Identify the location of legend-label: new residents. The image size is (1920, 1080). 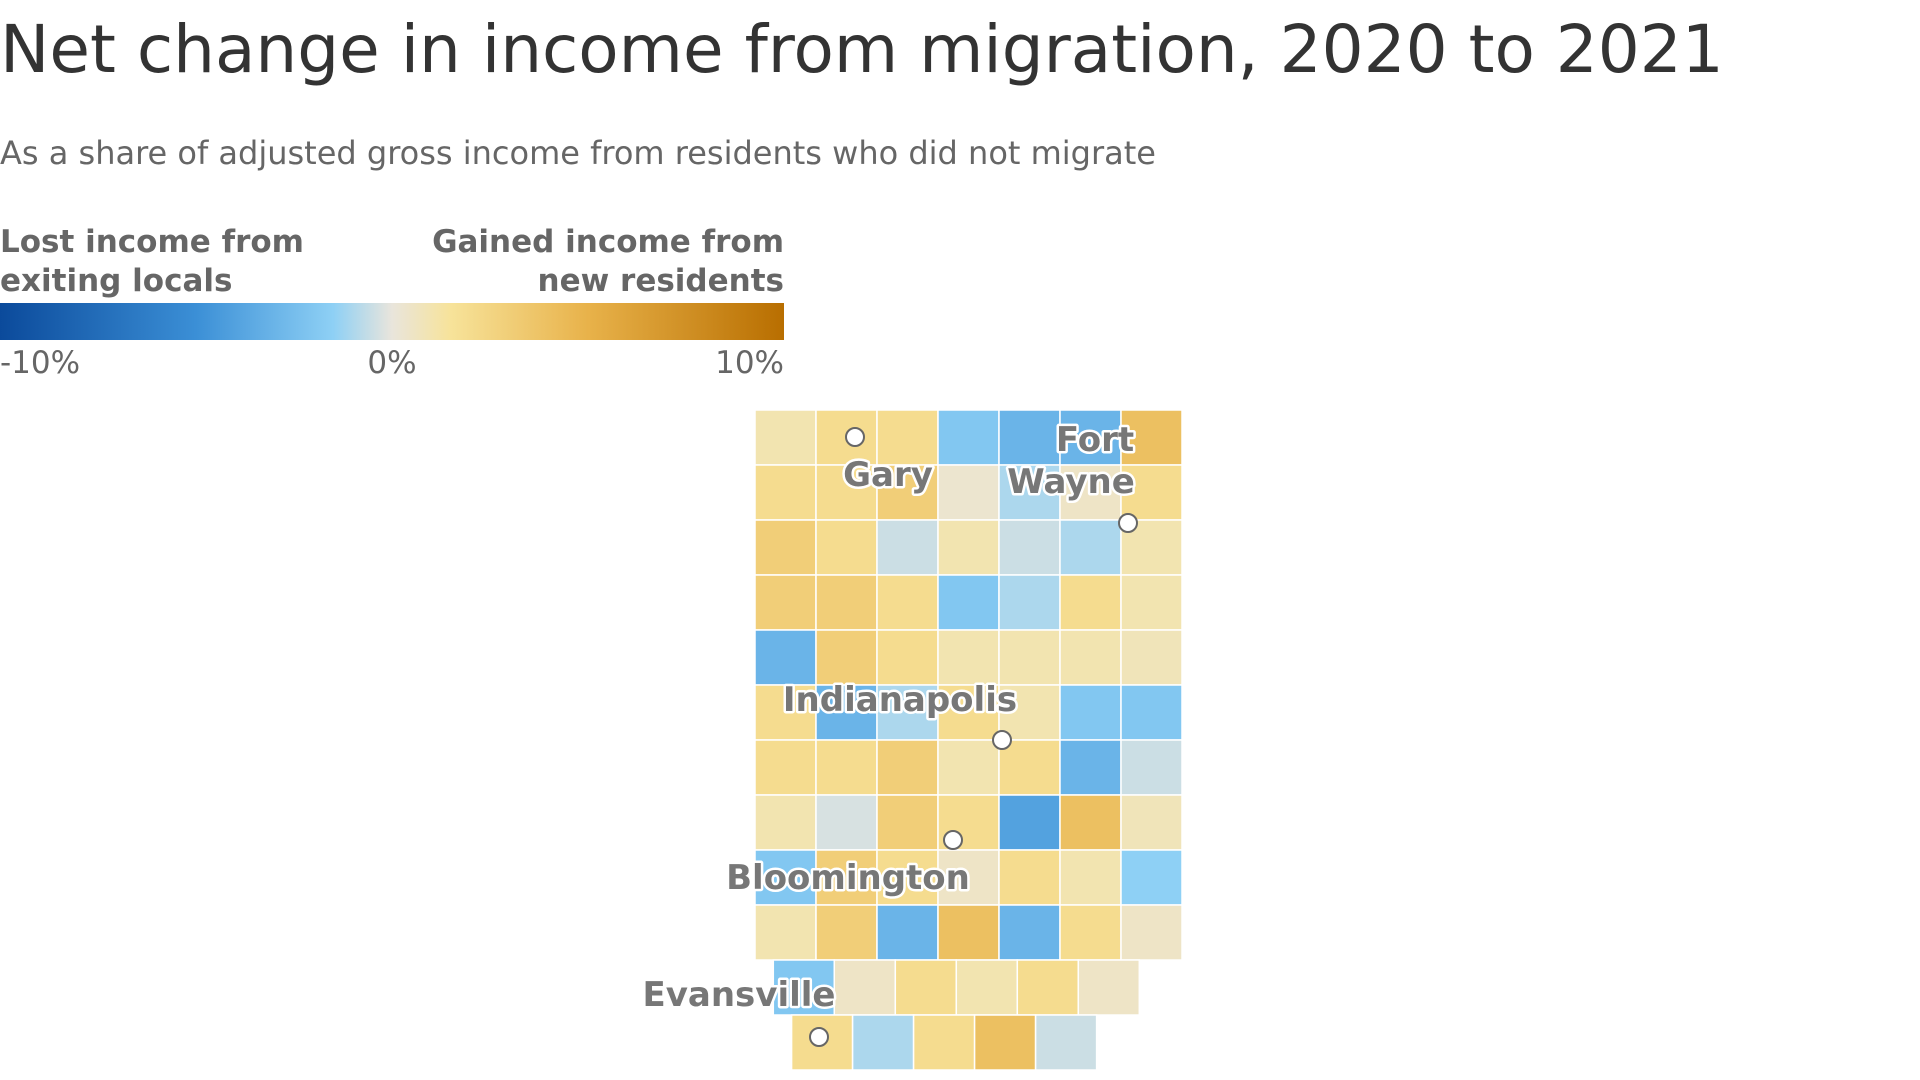
(661, 281).